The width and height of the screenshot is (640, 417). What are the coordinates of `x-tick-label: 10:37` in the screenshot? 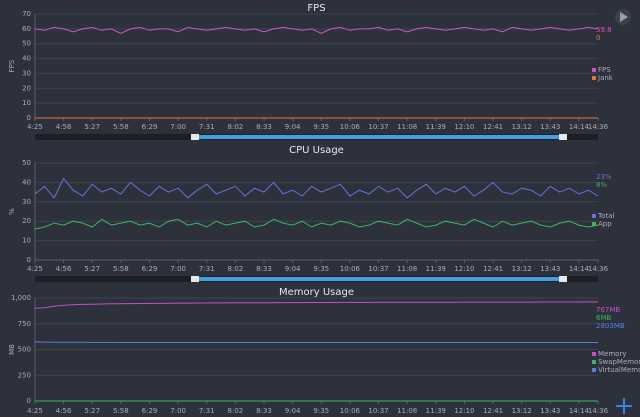 It's located at (378, 127).